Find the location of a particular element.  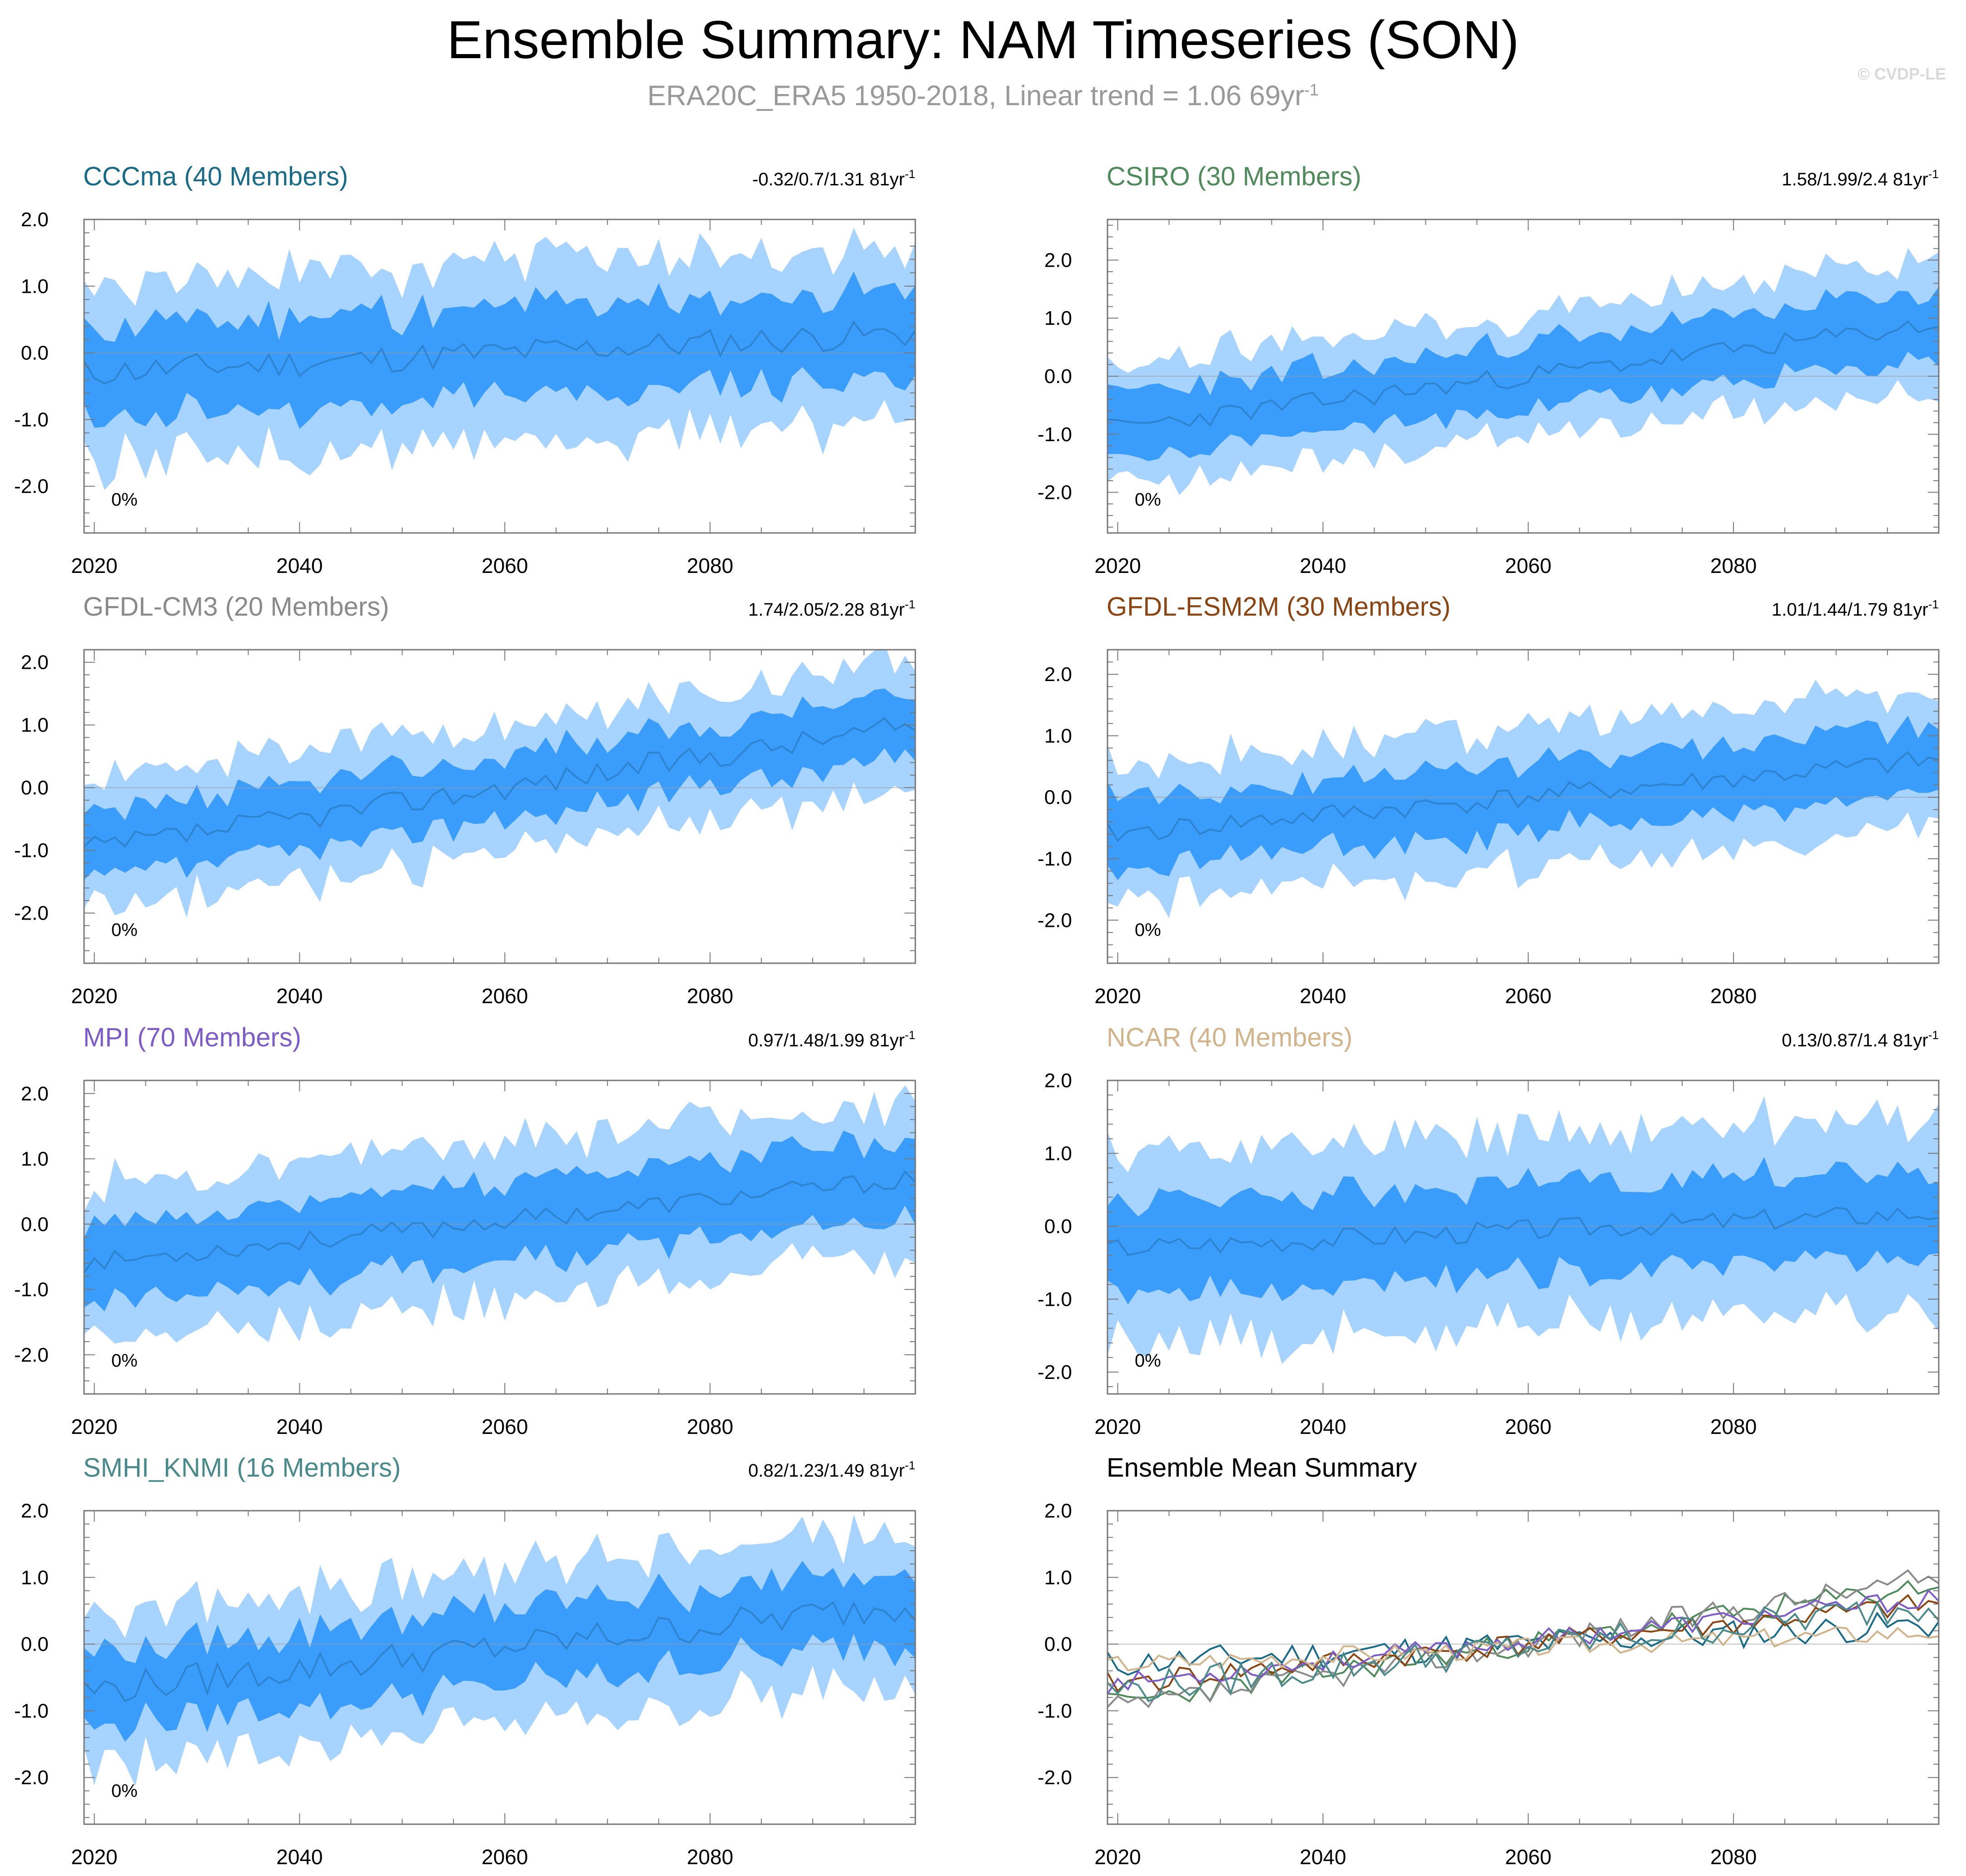

trend-label: 1.58/1.99/2.4 81yr-1 is located at coordinates (1860, 178).